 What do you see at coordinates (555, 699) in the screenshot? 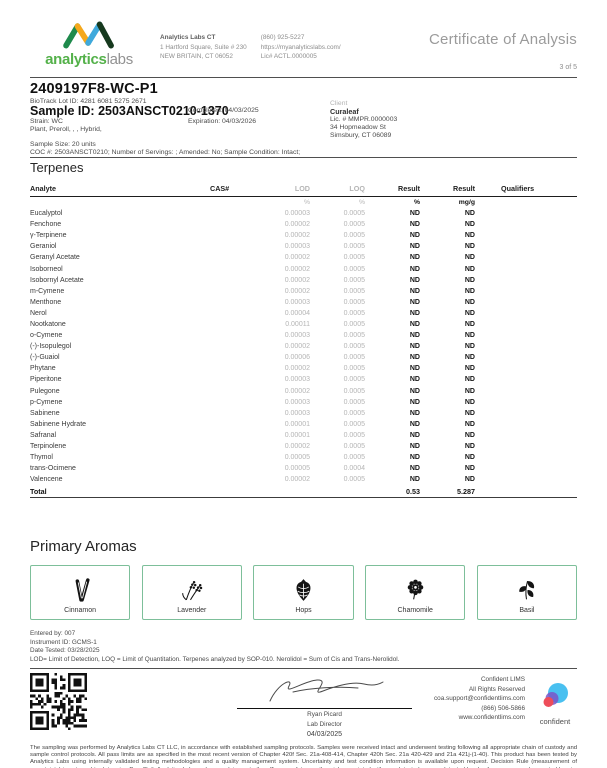
I see `confident-logo: confident` at bounding box center [555, 699].